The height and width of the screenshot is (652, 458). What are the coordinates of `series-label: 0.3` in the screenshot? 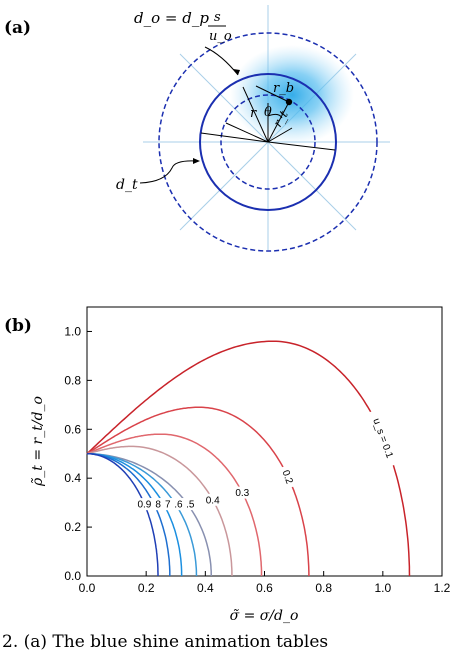 It's located at (242, 493).